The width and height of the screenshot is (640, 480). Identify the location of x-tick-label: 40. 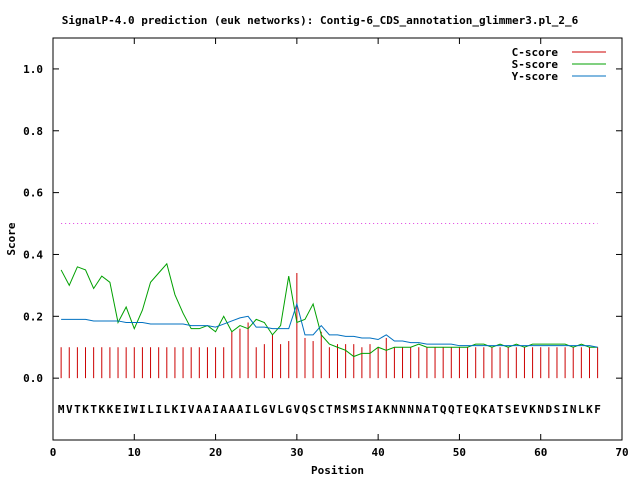
(378, 452).